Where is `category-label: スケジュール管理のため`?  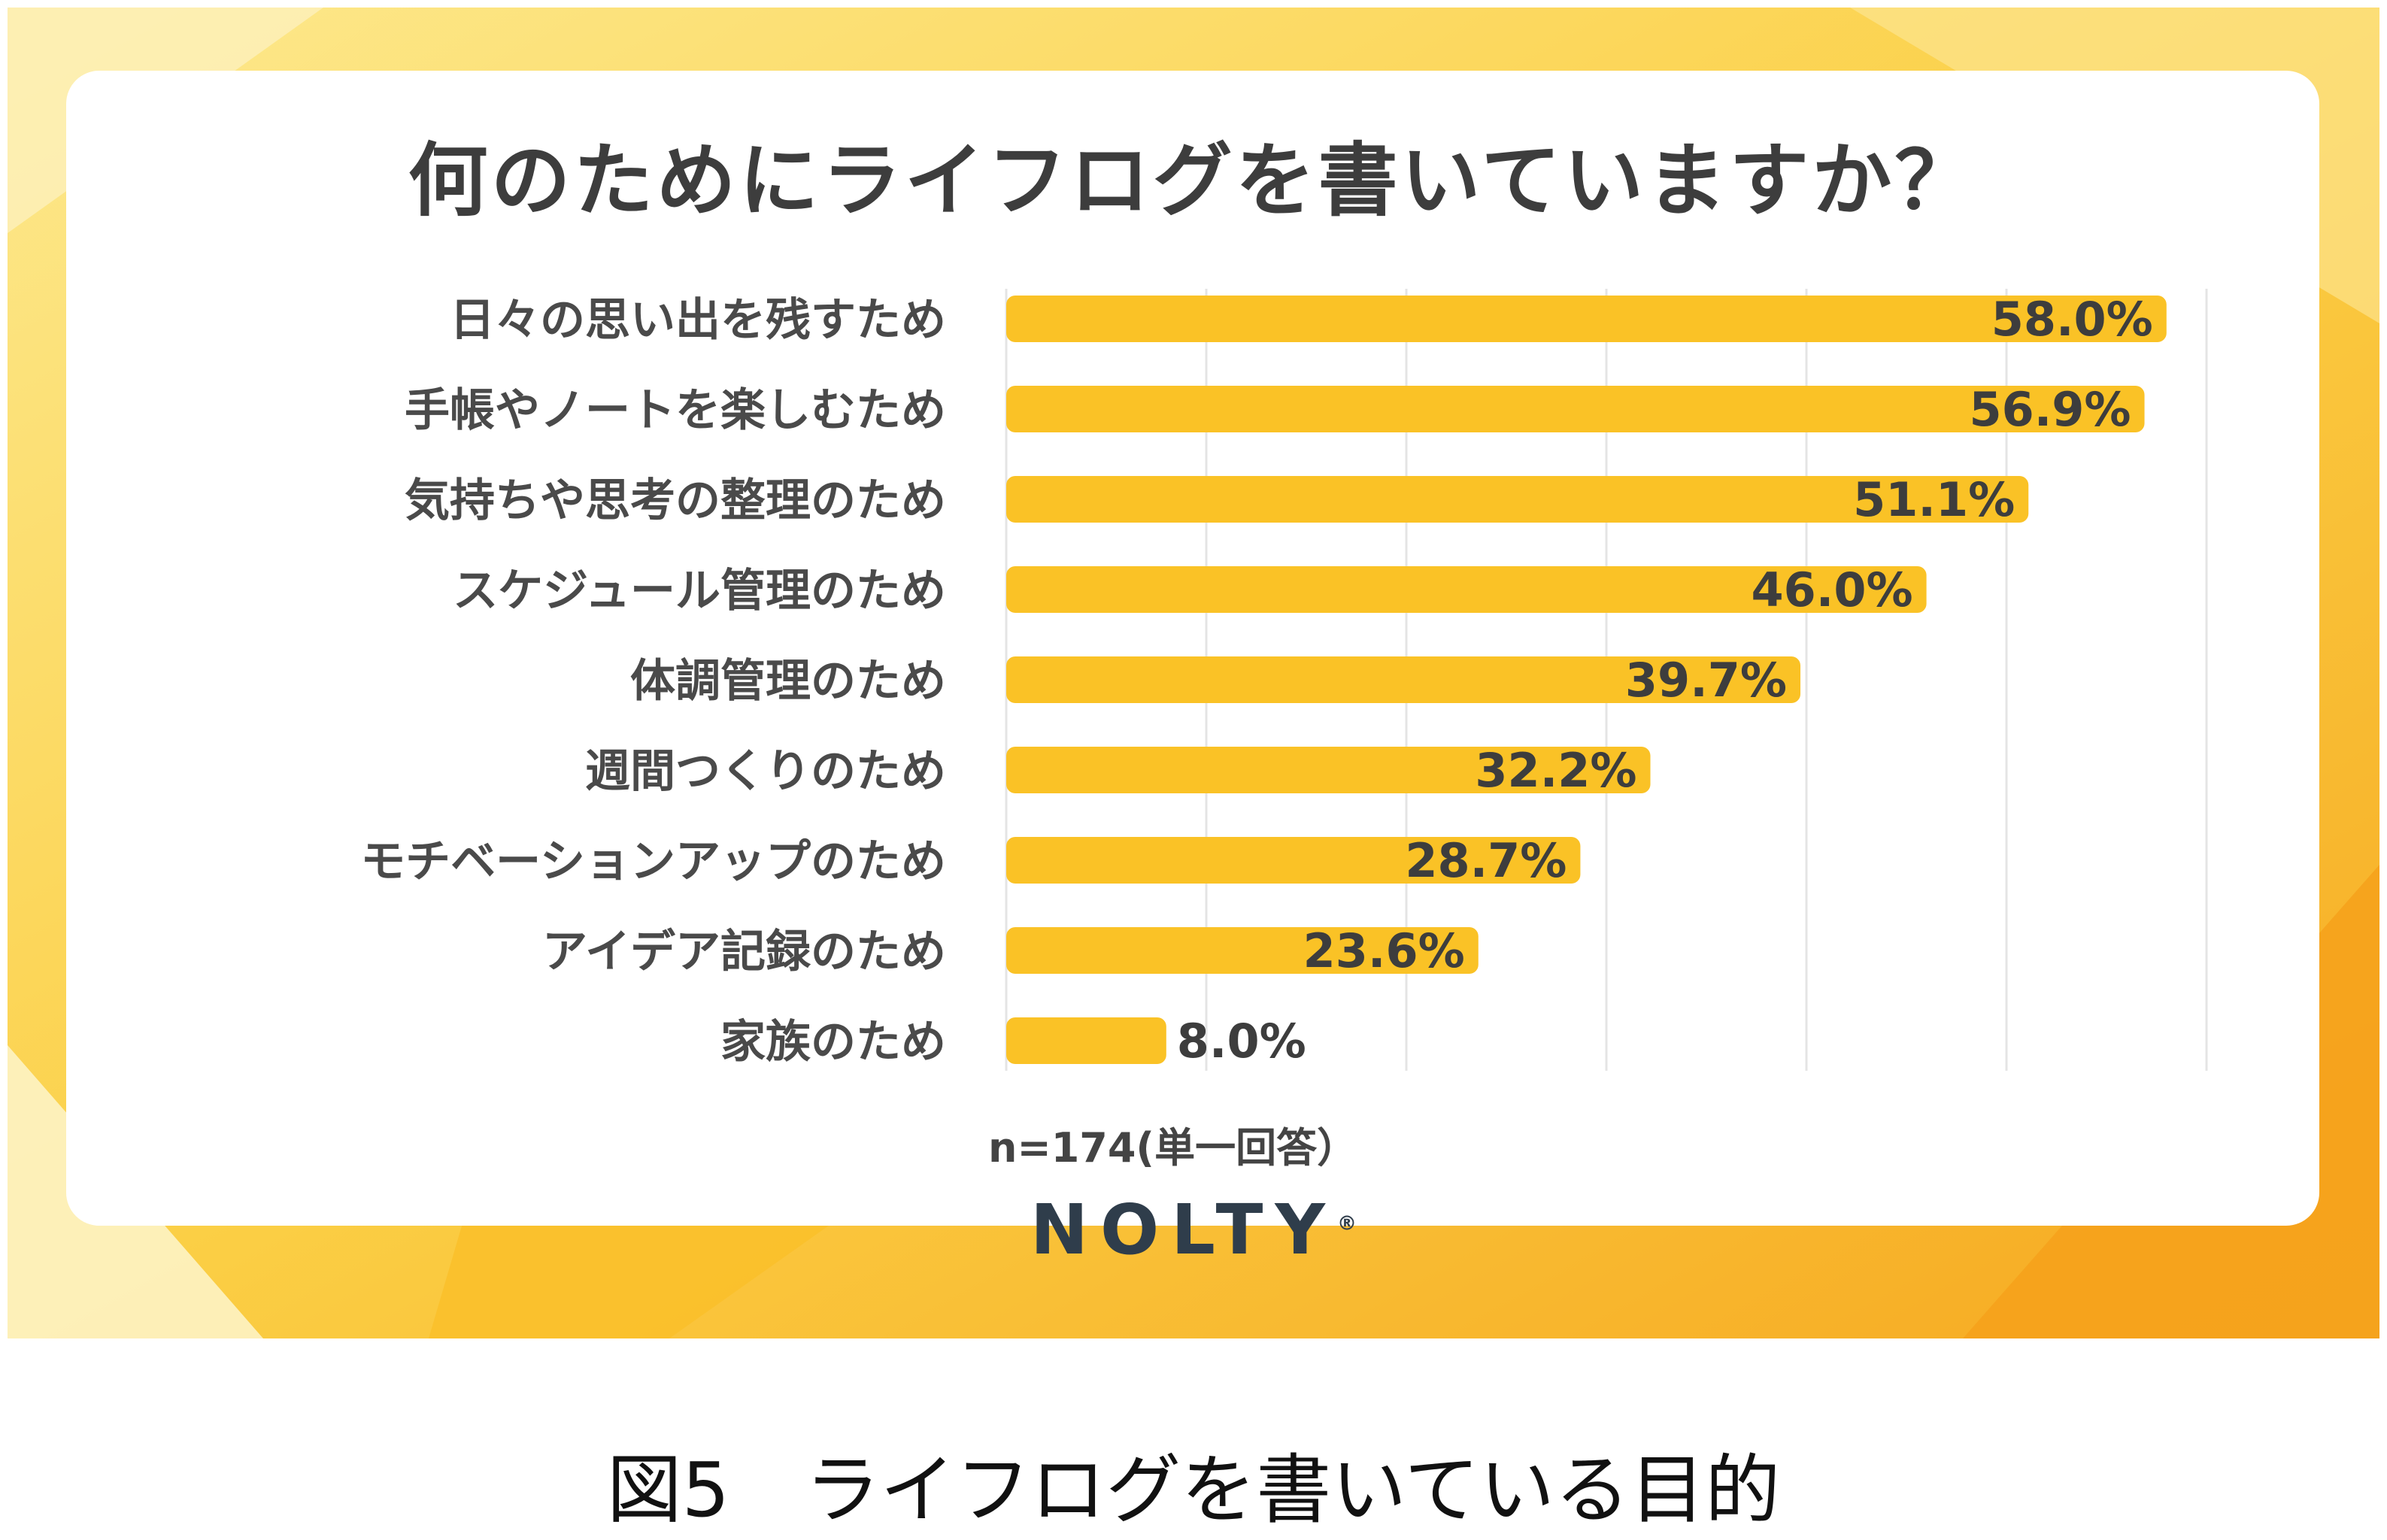 category-label: スケジュール管理のため is located at coordinates (699, 591).